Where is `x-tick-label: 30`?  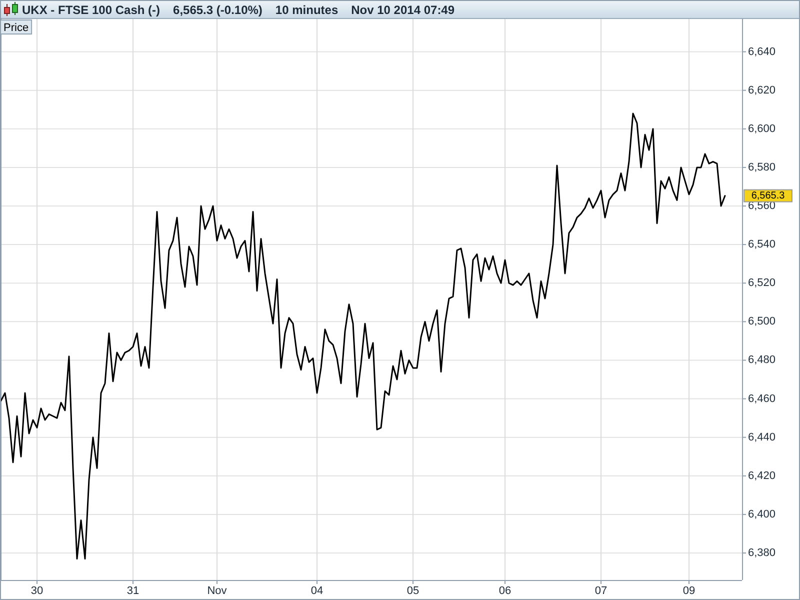 x-tick-label: 30 is located at coordinates (37, 591).